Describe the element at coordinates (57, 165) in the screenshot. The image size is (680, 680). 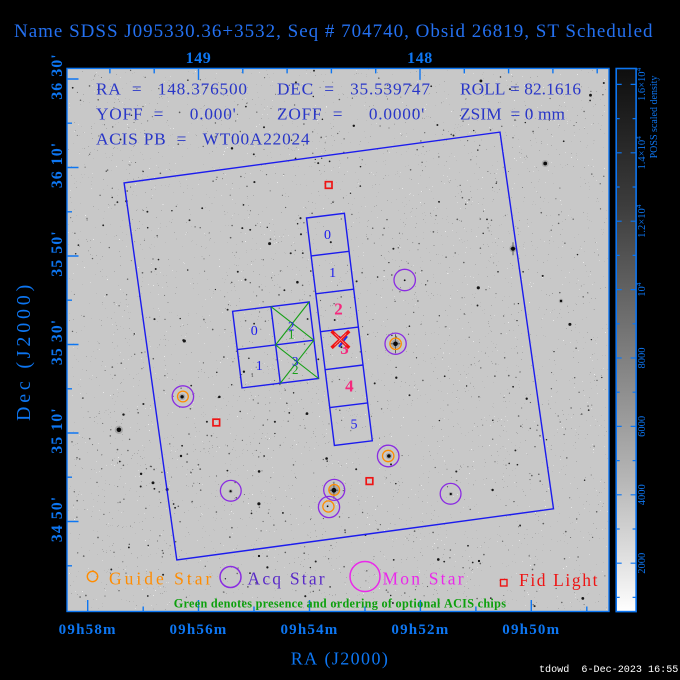
I see `svg-text: 36 10'` at that location.